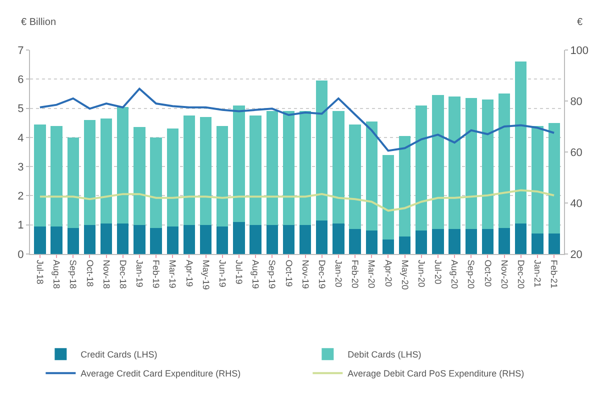  I want to click on y-tick-label: 4, so click(21, 138).